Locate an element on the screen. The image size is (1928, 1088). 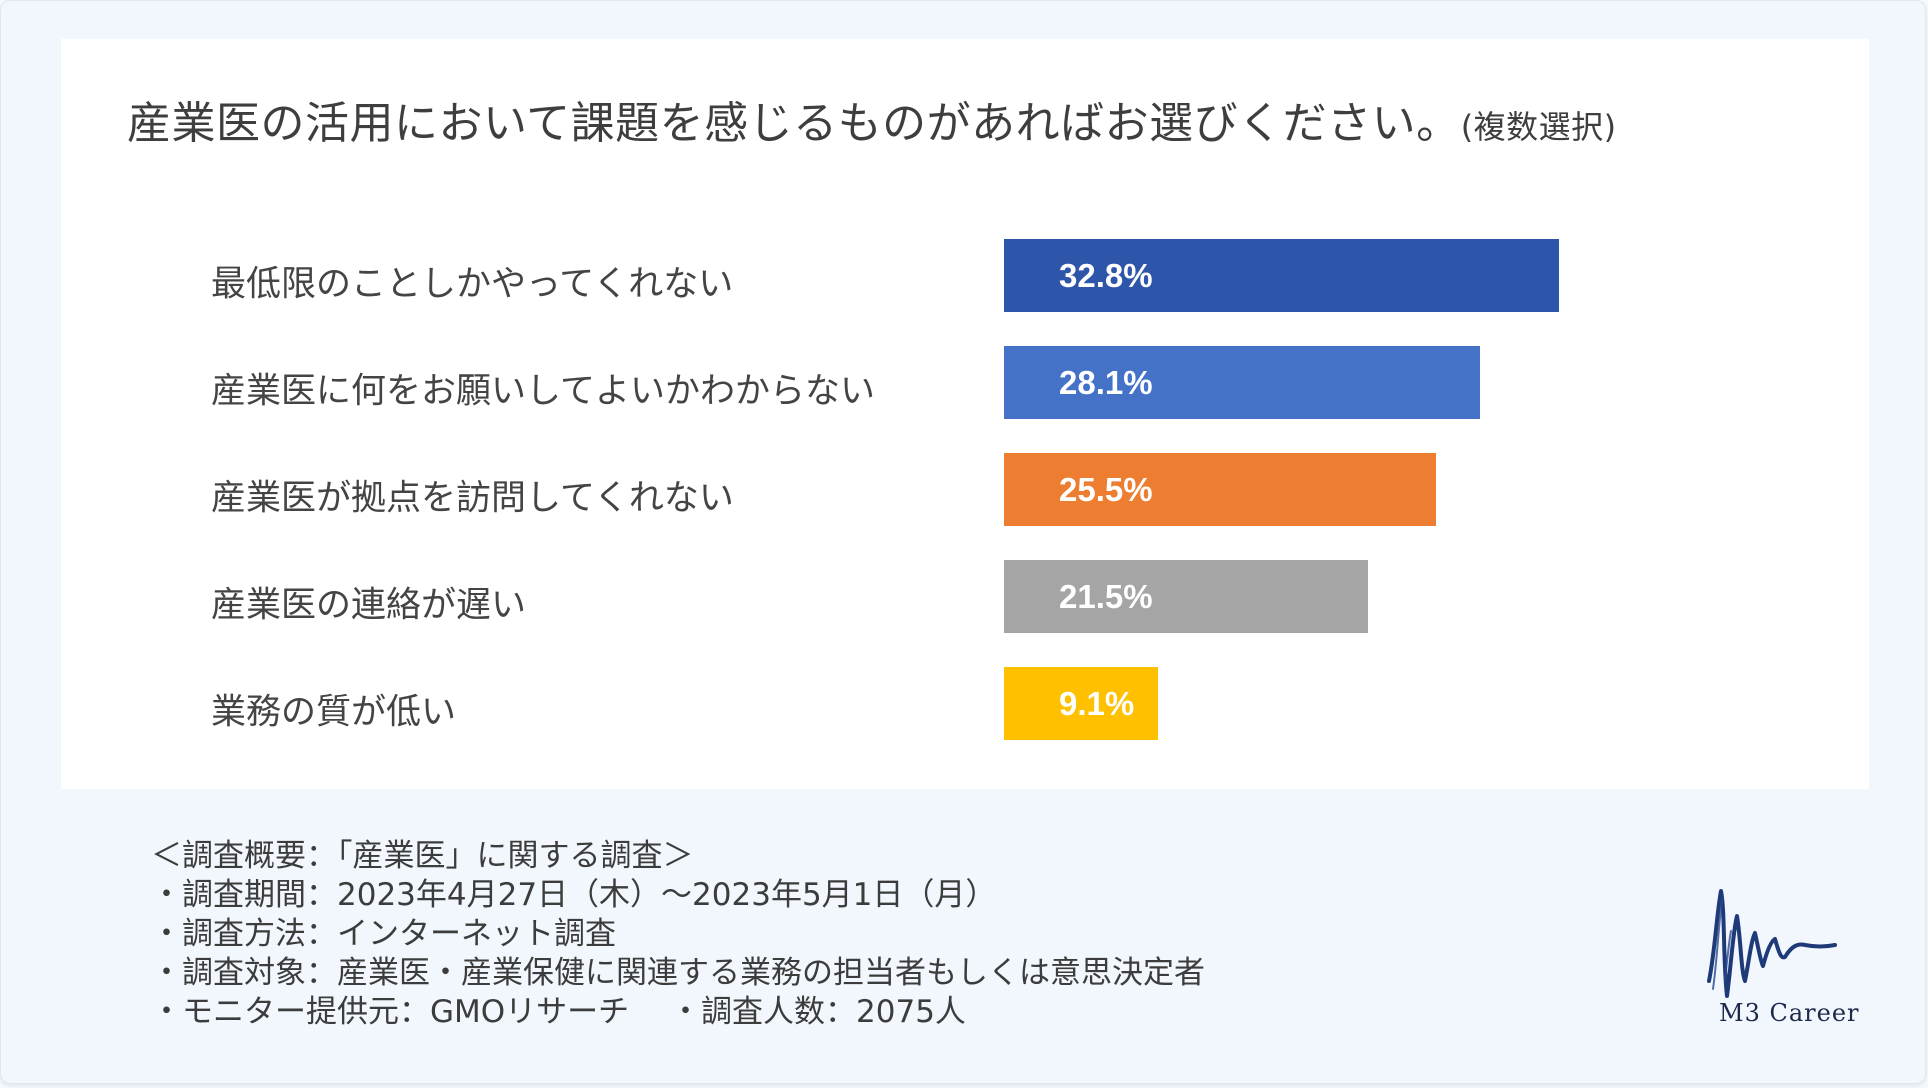
m3-logo-icon is located at coordinates (1772, 943).